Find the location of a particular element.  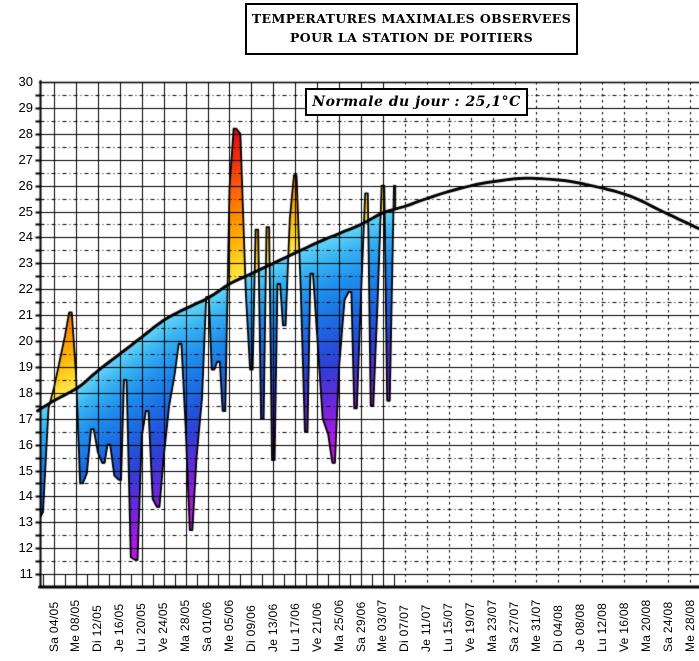

x-axis-label: Ma 25/06 is located at coordinates (338, 625).